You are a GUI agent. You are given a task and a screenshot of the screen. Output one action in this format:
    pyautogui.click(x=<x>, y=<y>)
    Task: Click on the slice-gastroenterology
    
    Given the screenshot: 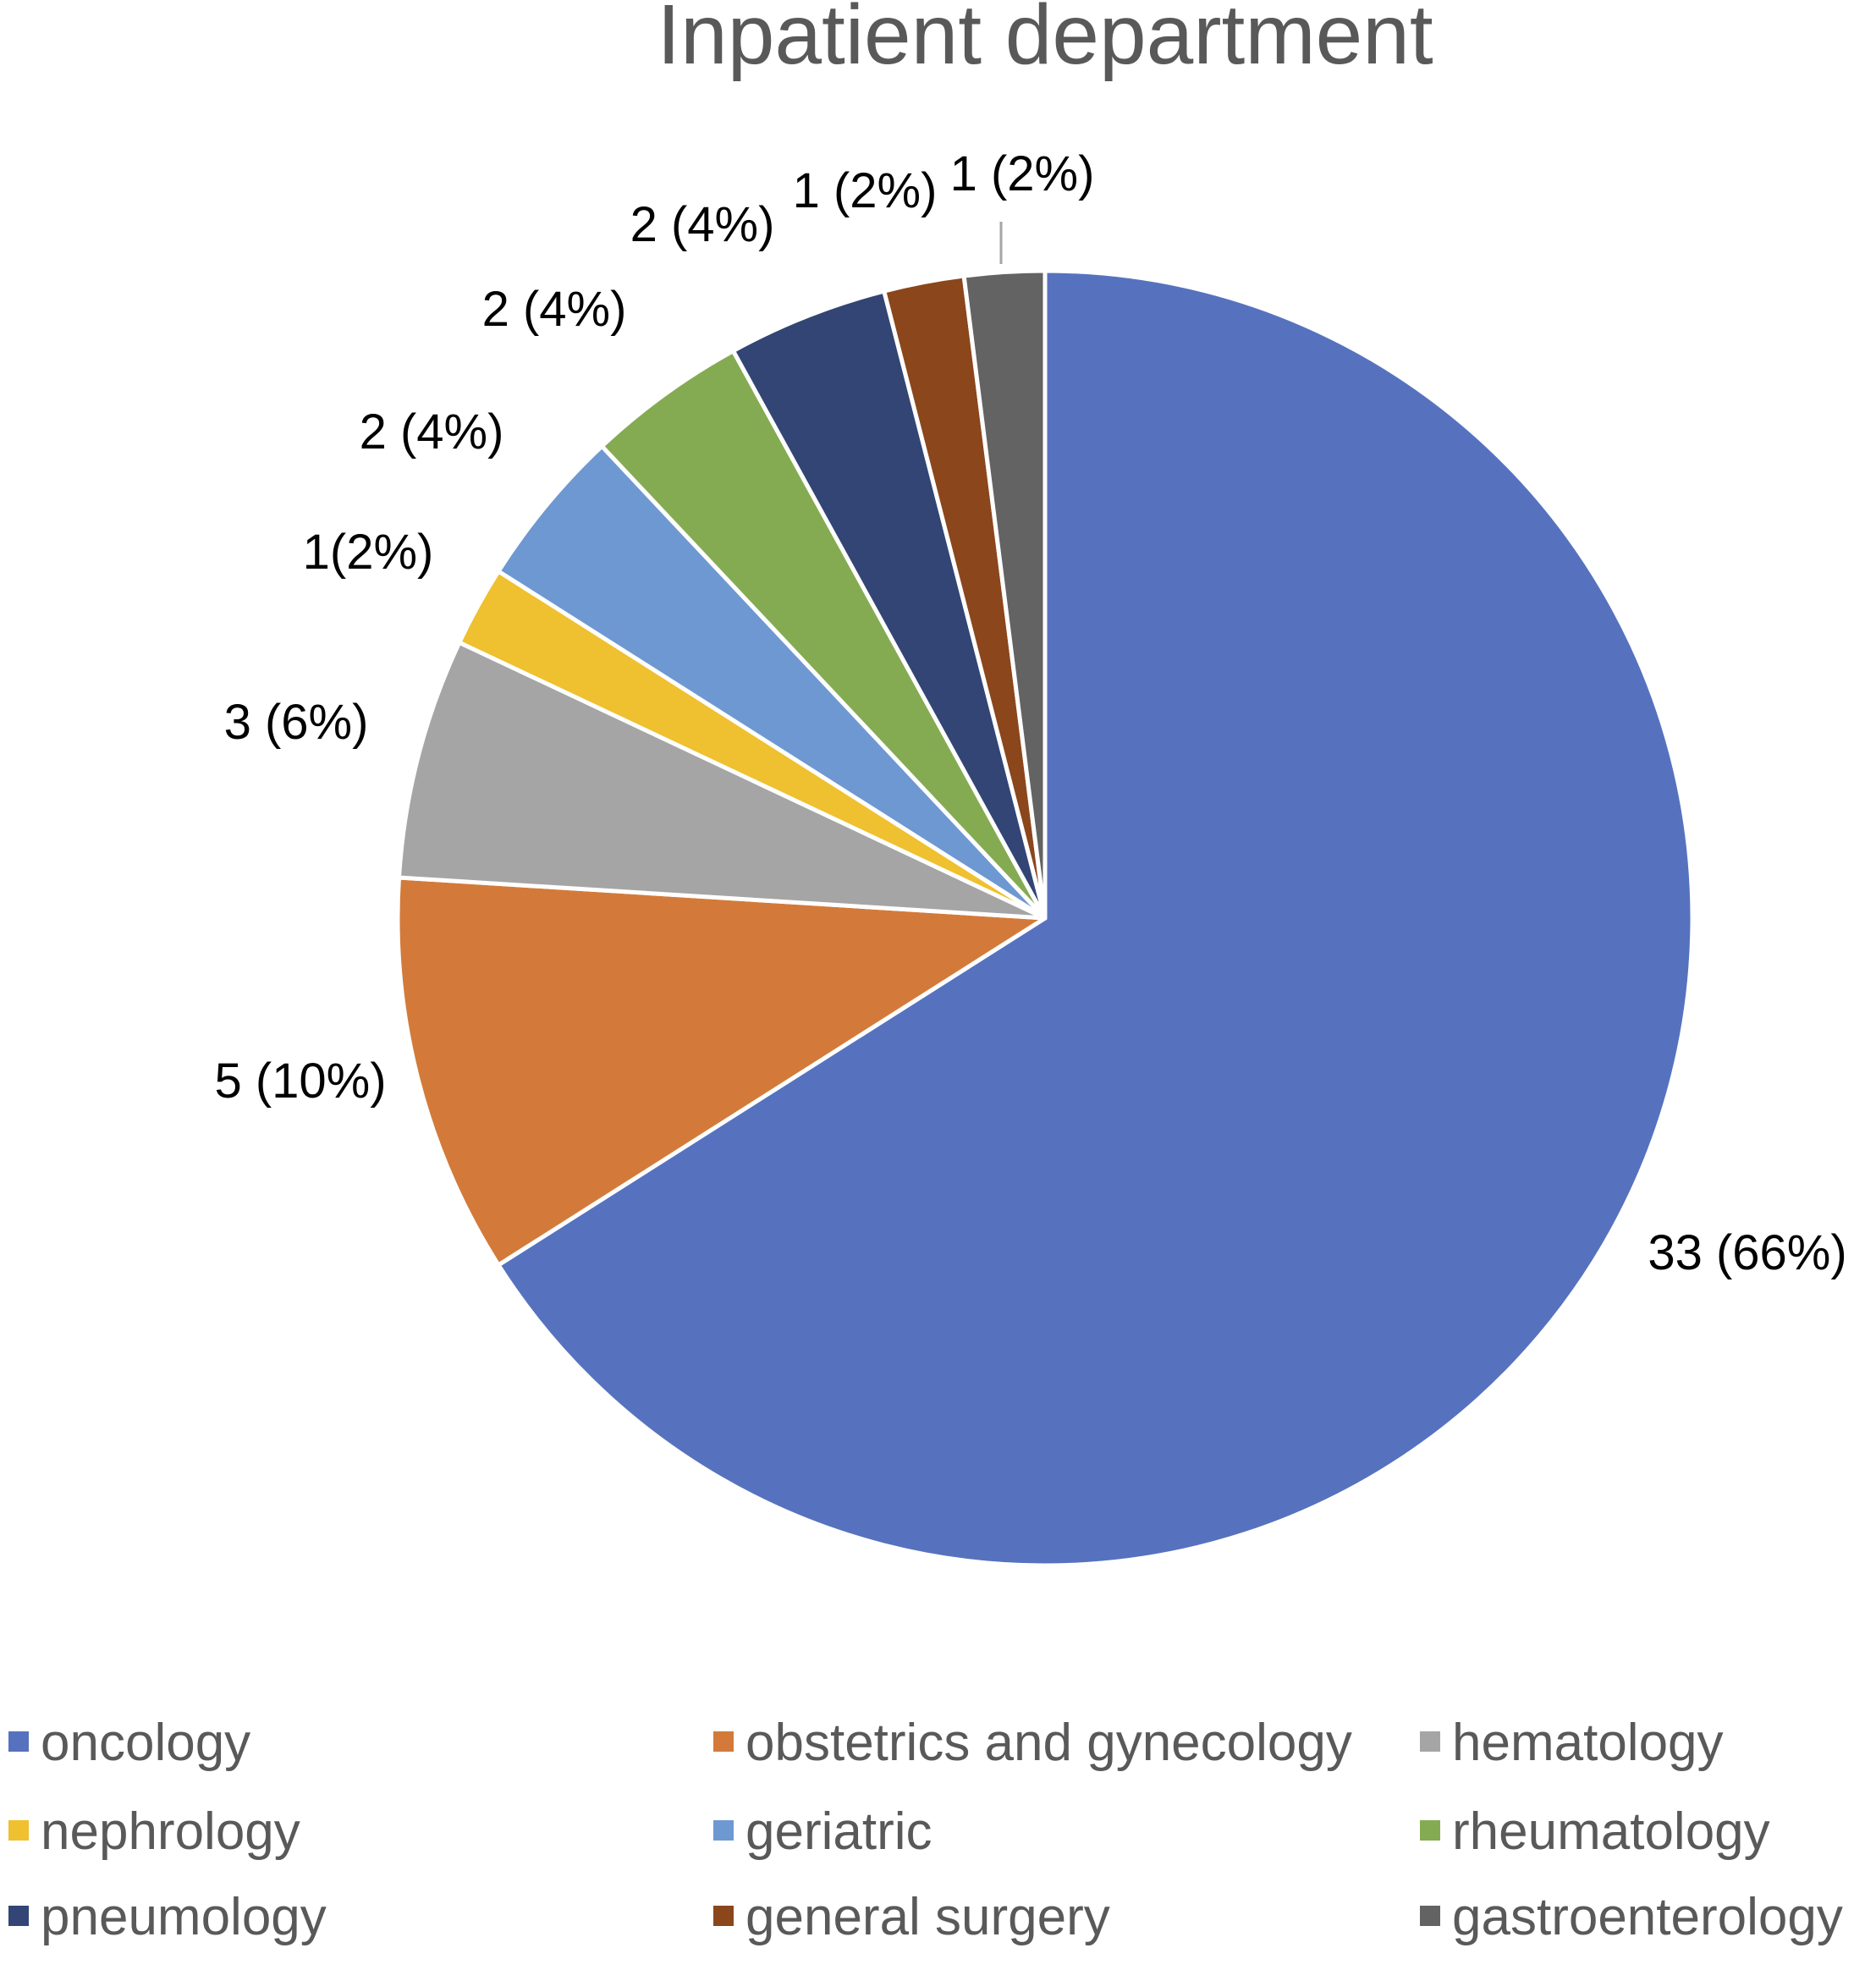 What is the action you would take?
    pyautogui.click(x=1004, y=594)
    